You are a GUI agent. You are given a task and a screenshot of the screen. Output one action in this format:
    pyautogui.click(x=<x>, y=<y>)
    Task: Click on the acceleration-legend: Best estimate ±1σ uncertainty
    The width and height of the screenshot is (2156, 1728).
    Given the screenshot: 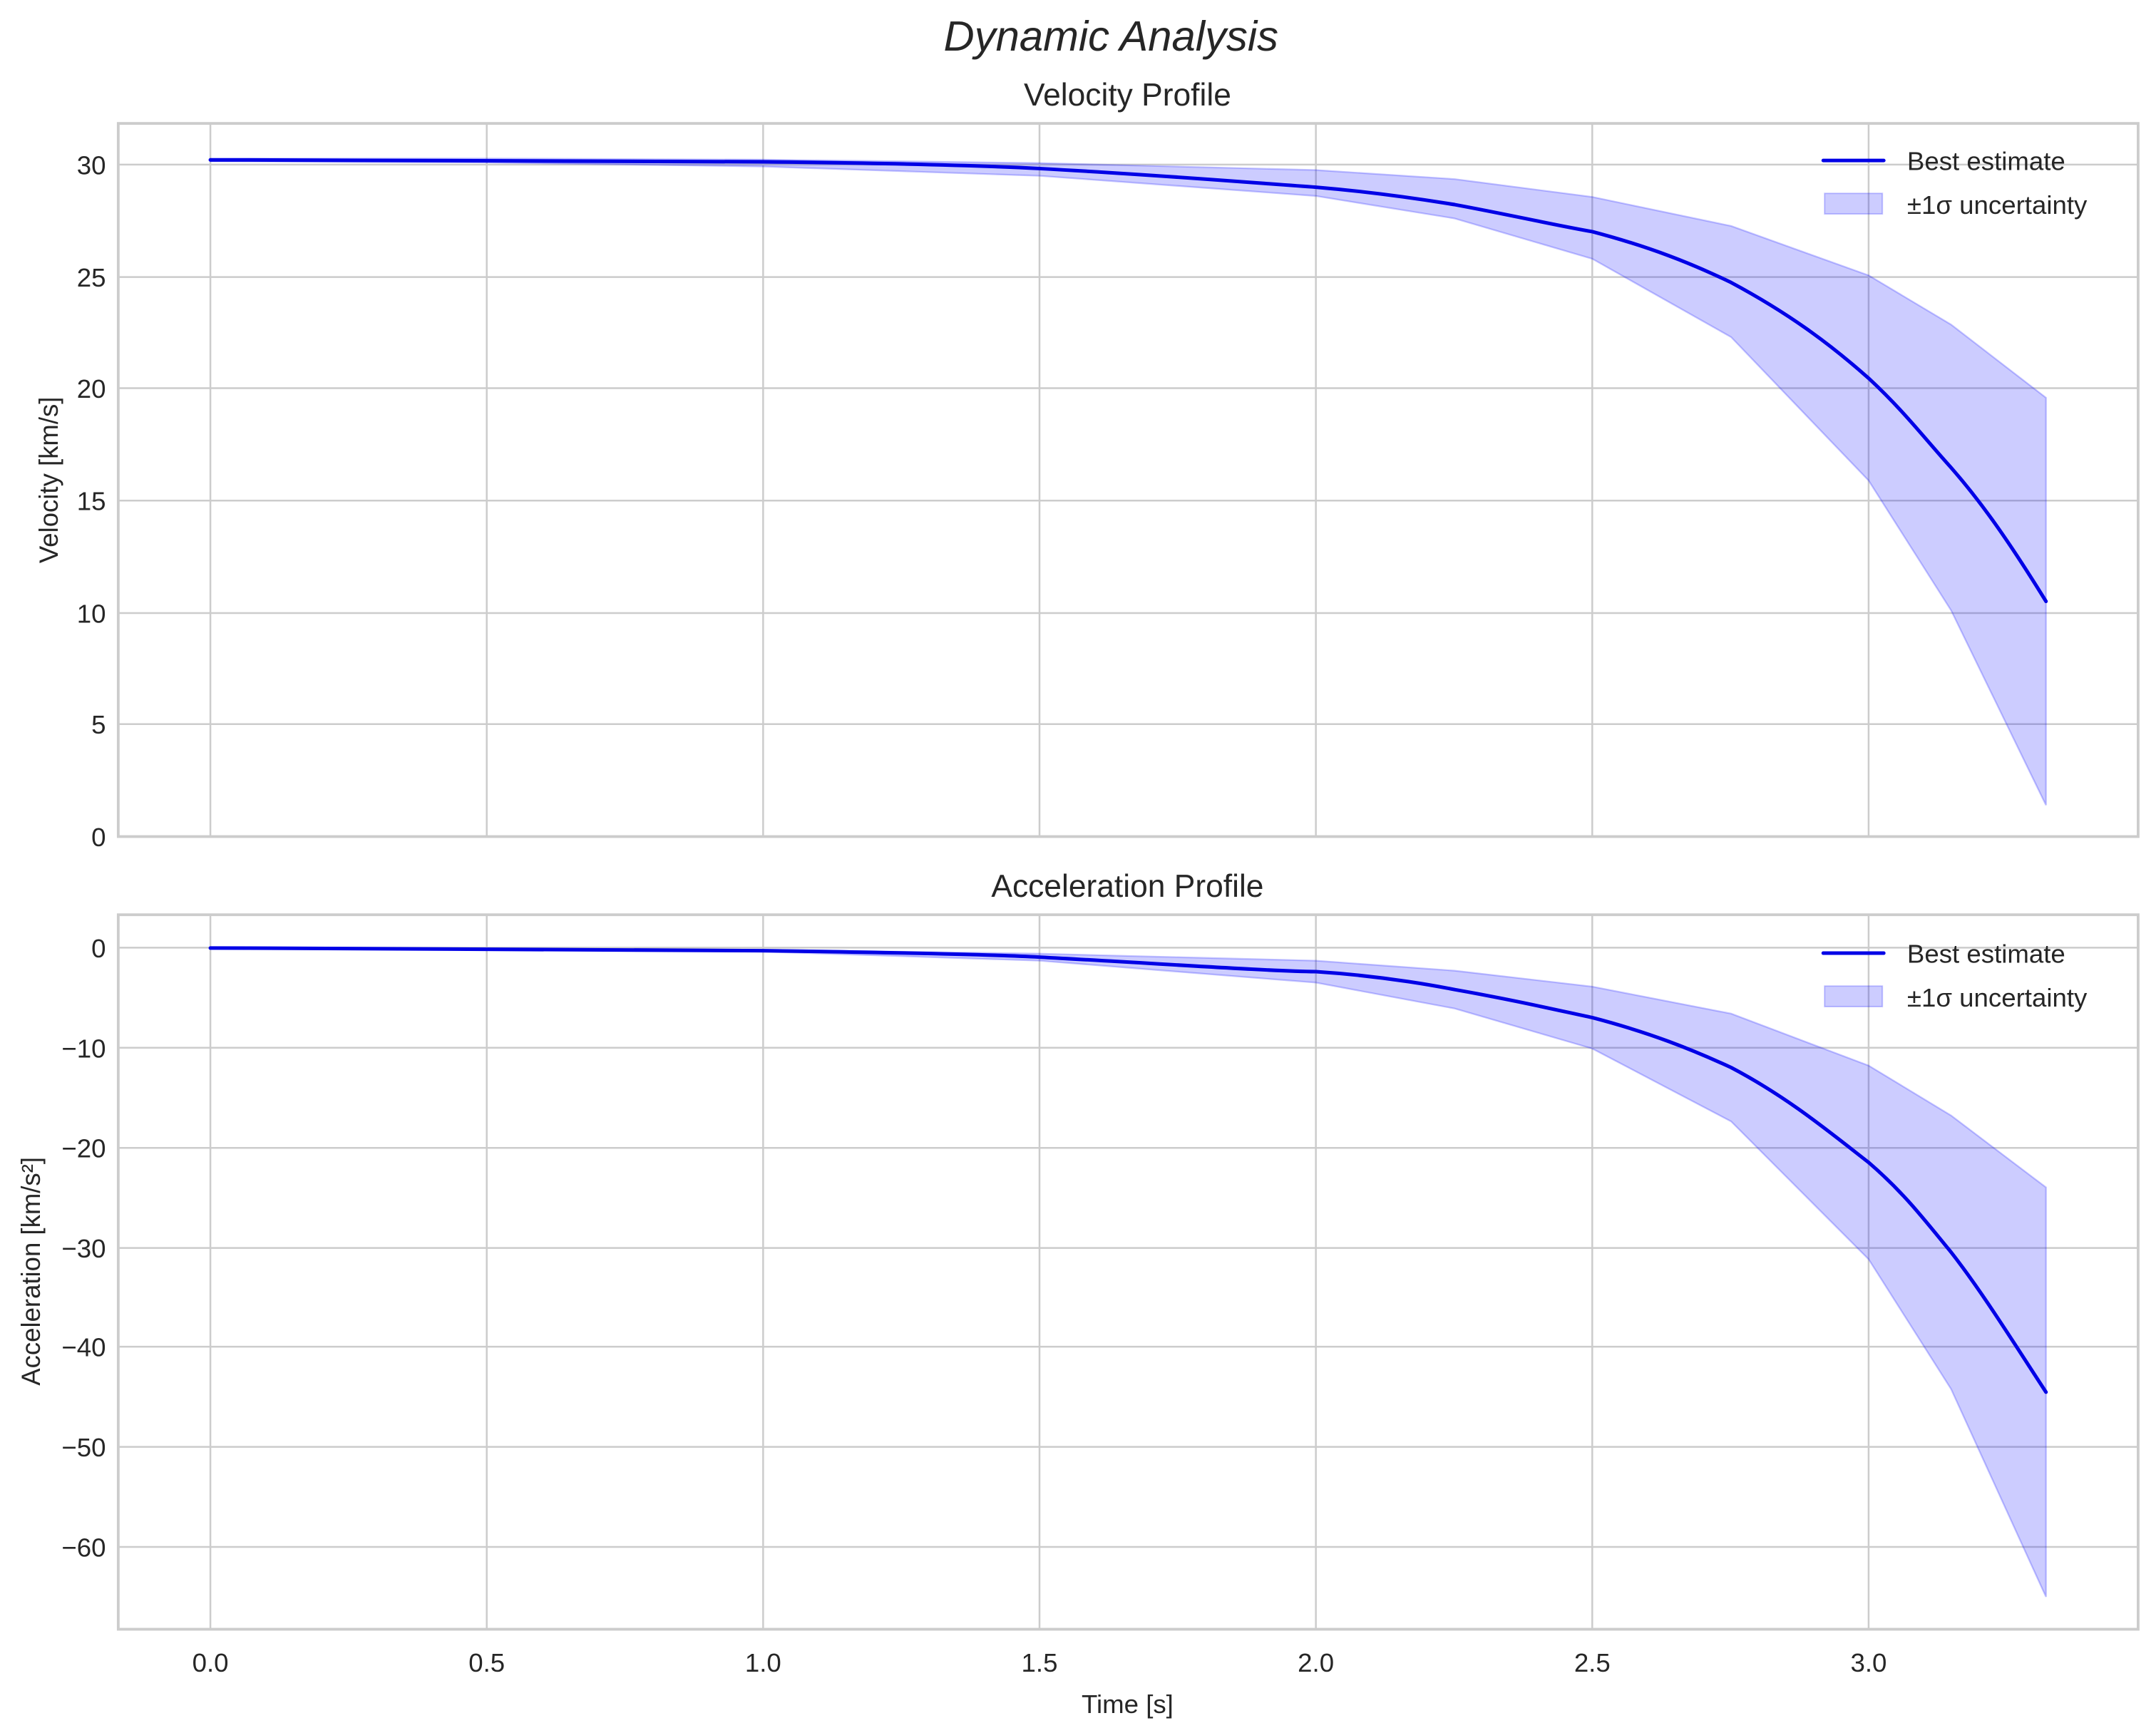 What is the action you would take?
    pyautogui.click(x=1954, y=976)
    